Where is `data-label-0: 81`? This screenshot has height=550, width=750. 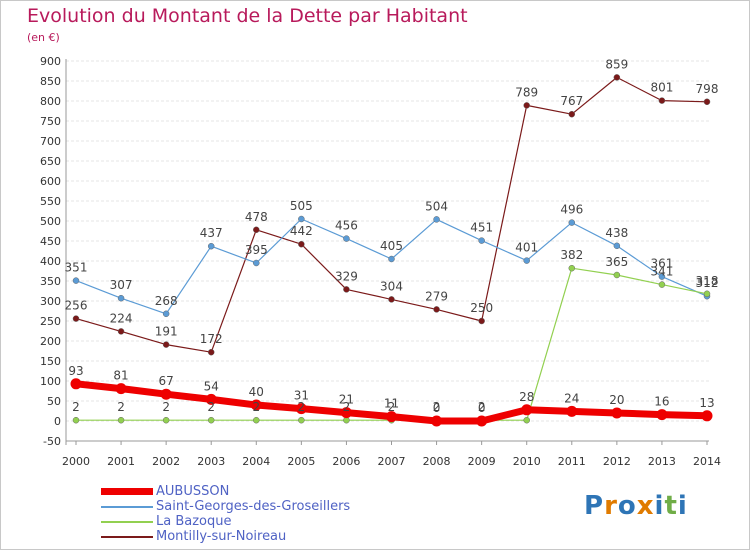 data-label-0: 81 is located at coordinates (120, 376).